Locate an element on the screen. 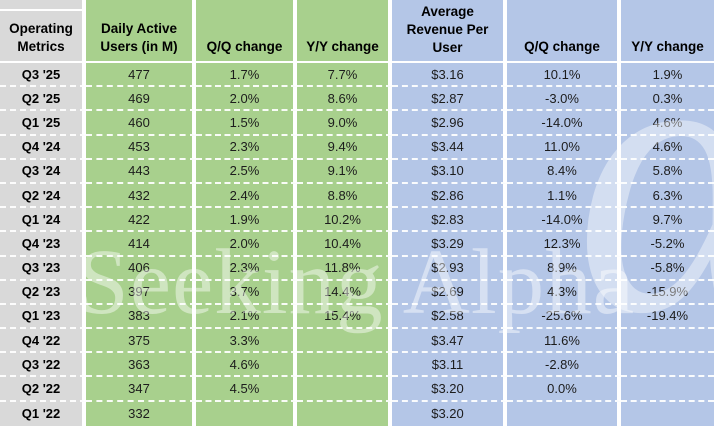 The image size is (714, 426). value-cell: 2.5% is located at coordinates (246, 171).